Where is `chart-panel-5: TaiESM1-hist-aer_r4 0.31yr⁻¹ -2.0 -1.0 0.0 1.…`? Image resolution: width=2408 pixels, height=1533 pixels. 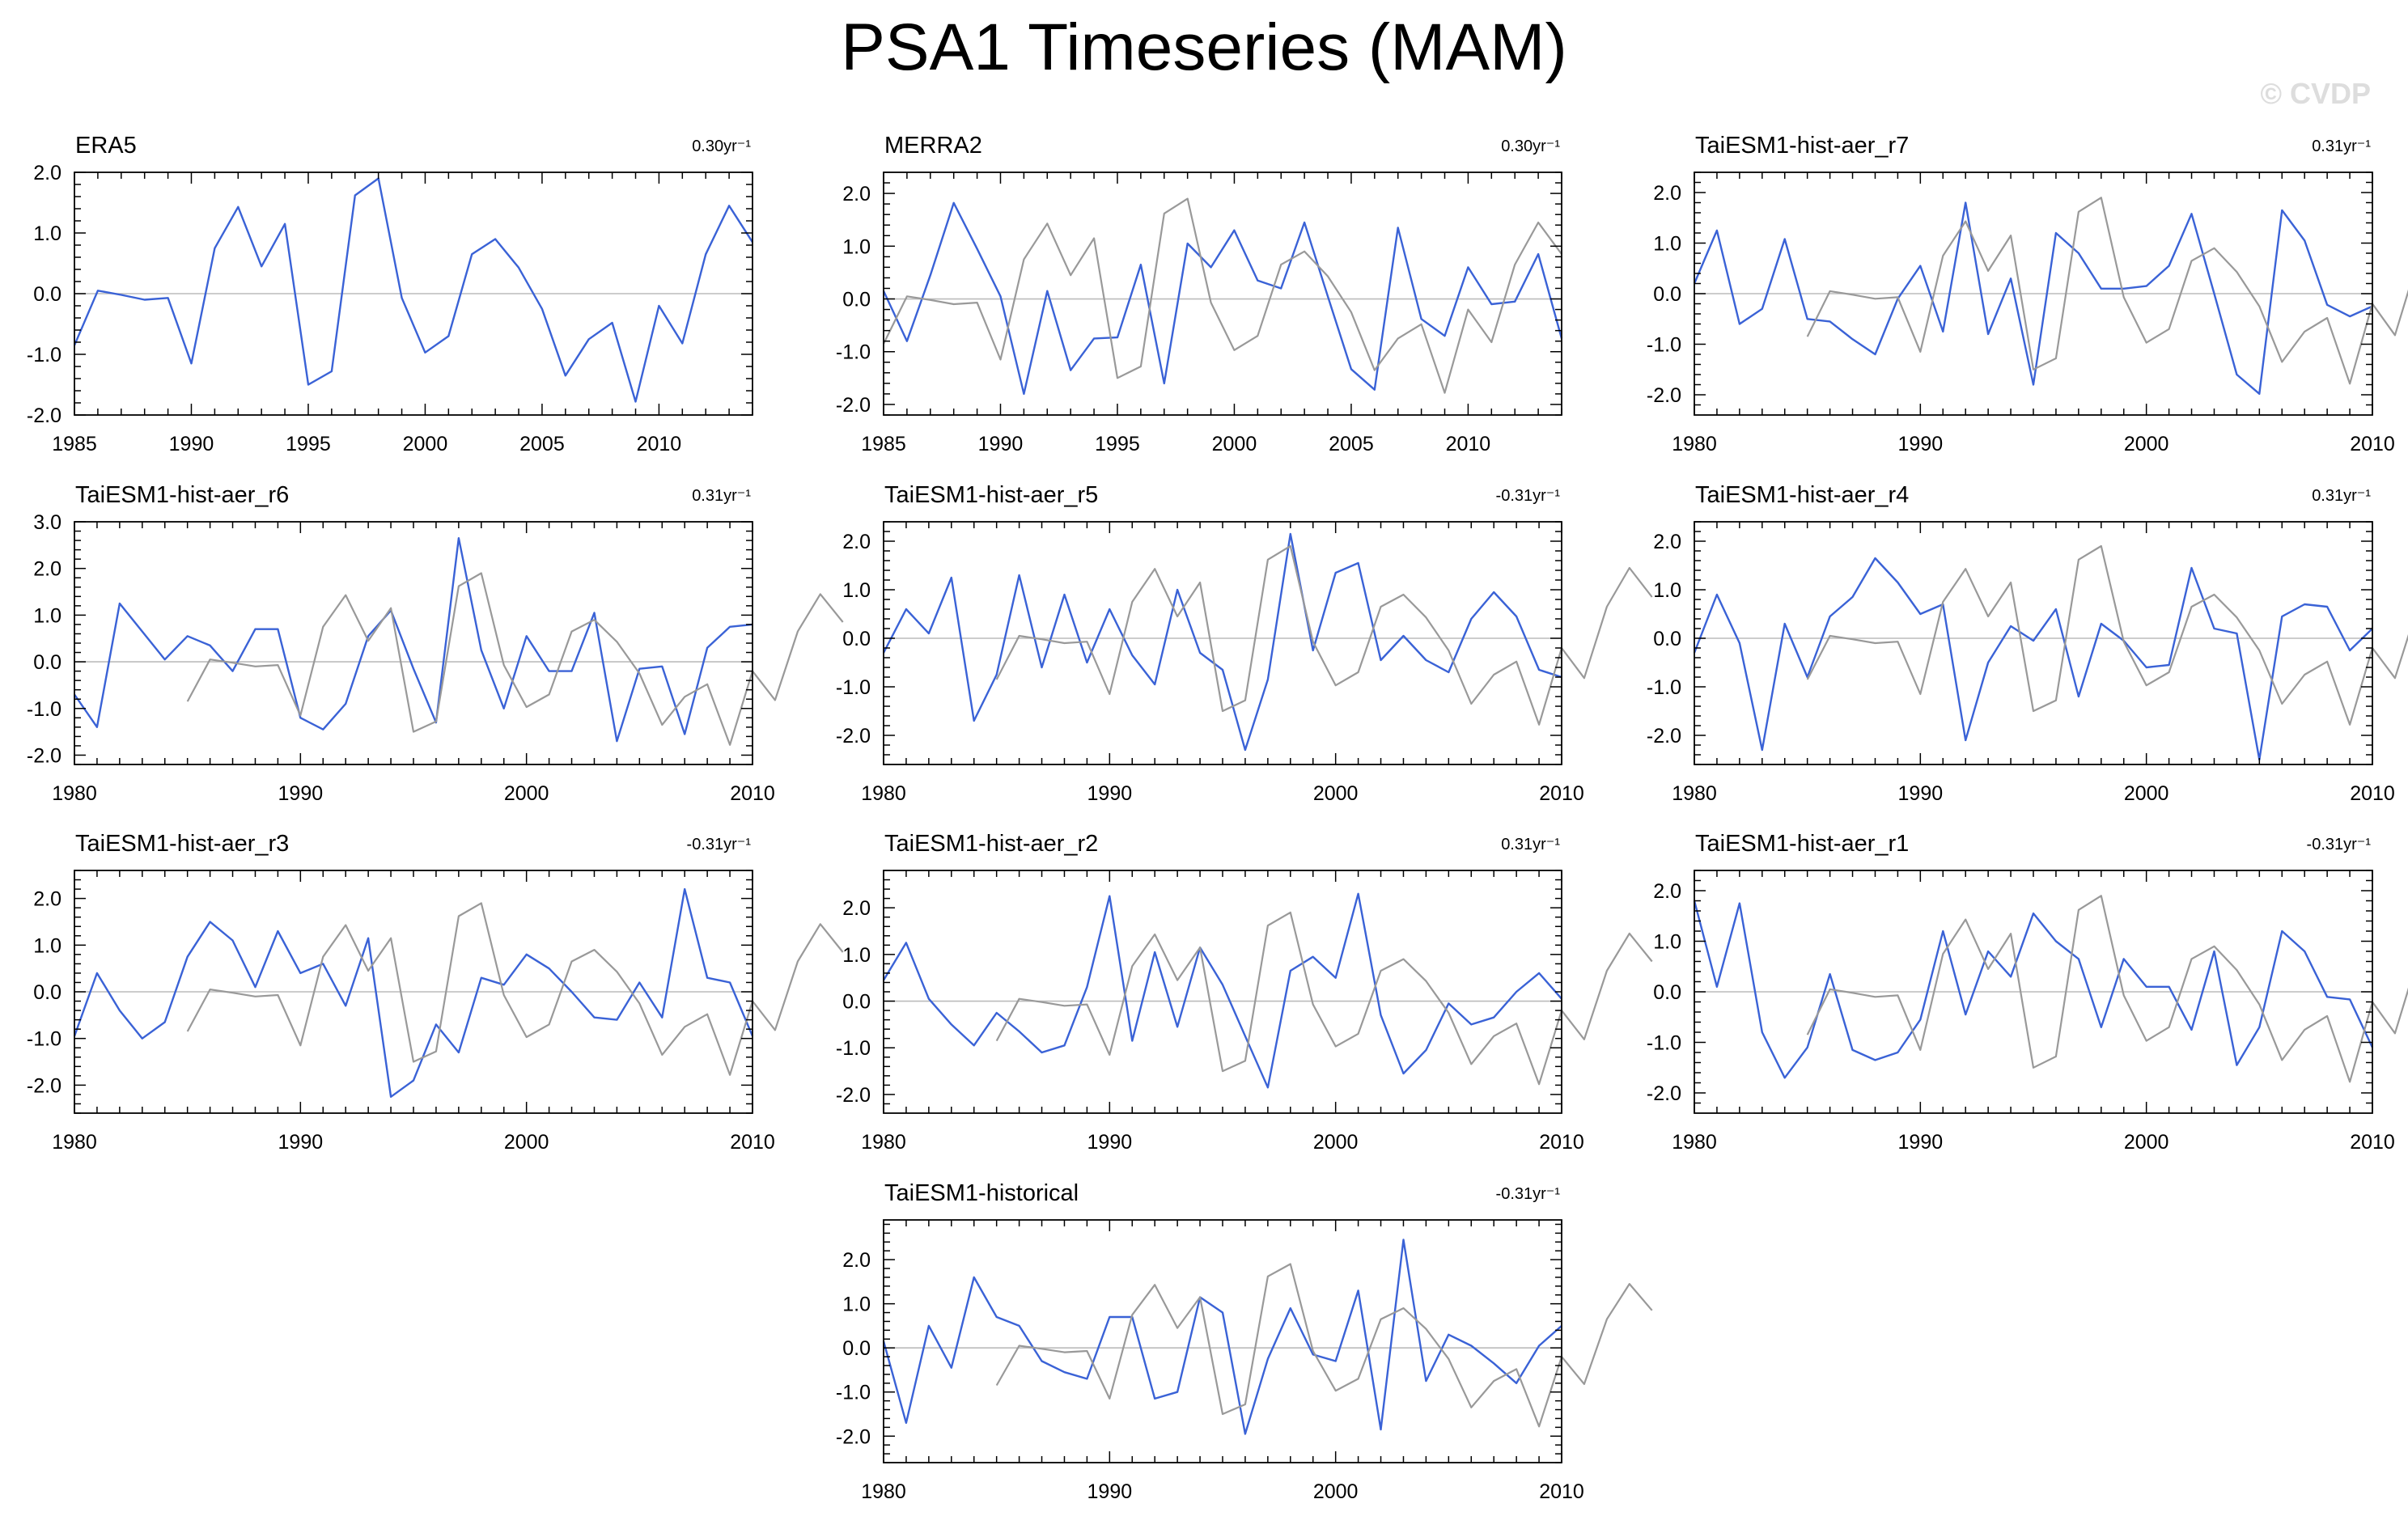 chart-panel-5: TaiESM1-hist-aer_r4 0.31yr⁻¹ -2.0 -1.0 0.0 1.… is located at coordinates (2027, 644).